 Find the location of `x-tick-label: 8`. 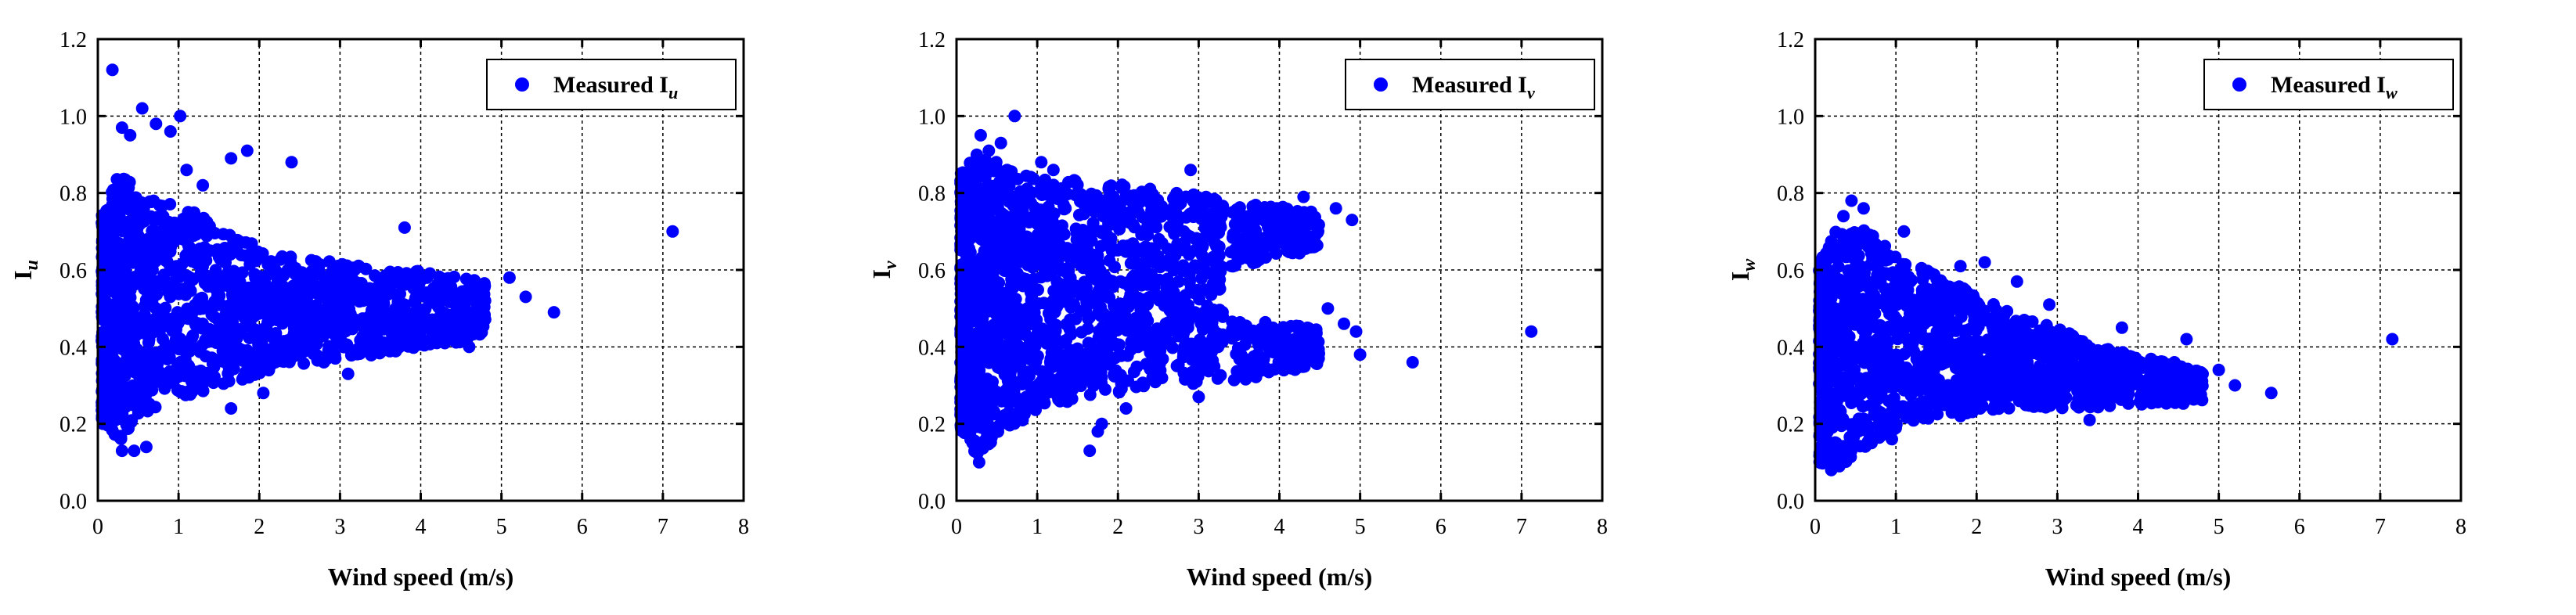

x-tick-label: 8 is located at coordinates (743, 527).